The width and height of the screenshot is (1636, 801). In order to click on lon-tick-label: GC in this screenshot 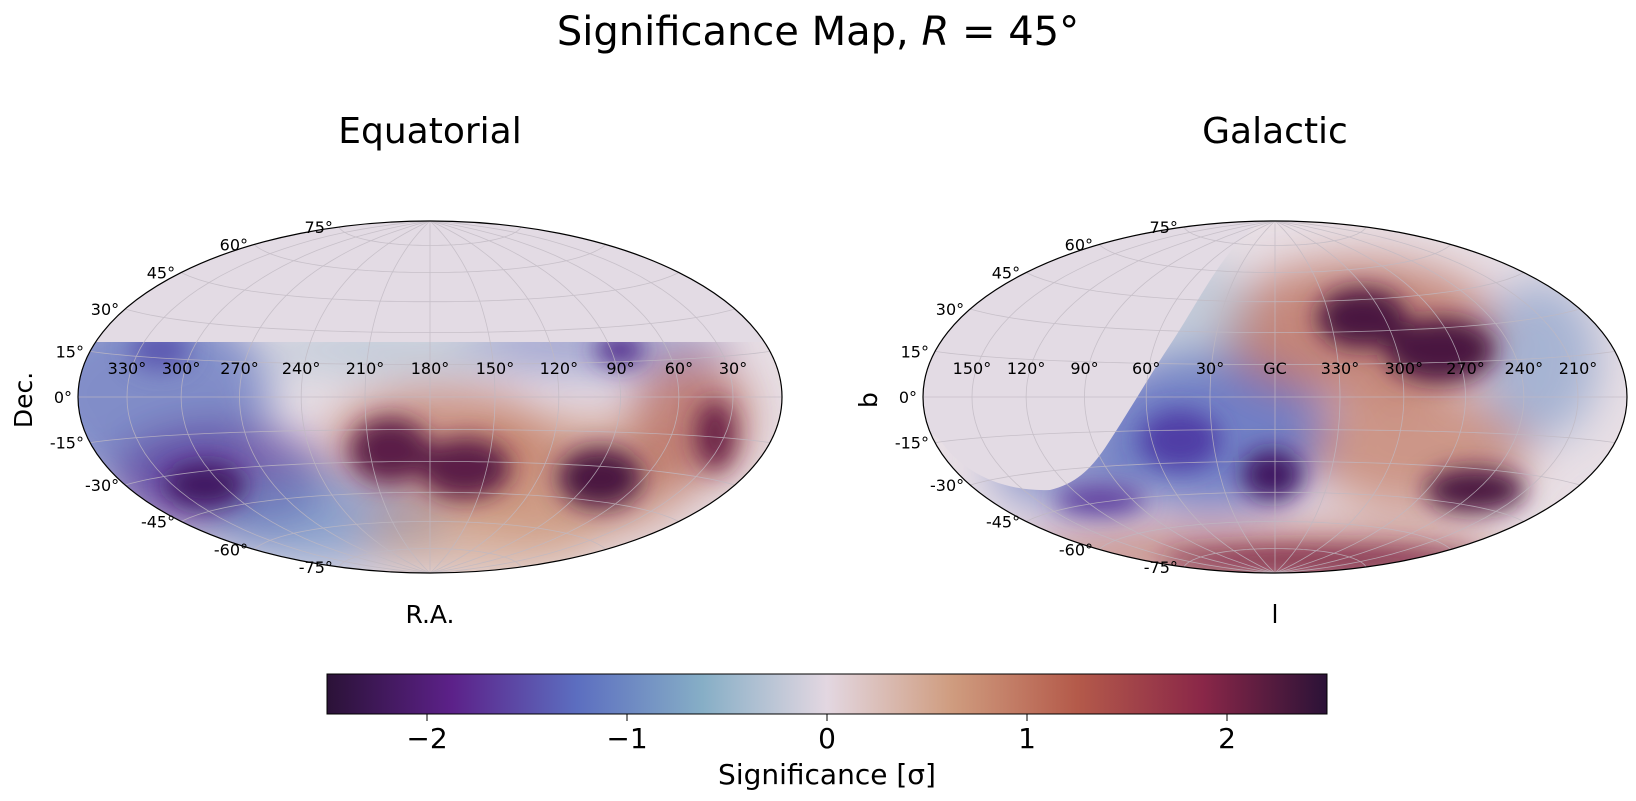, I will do `click(1275, 368)`.